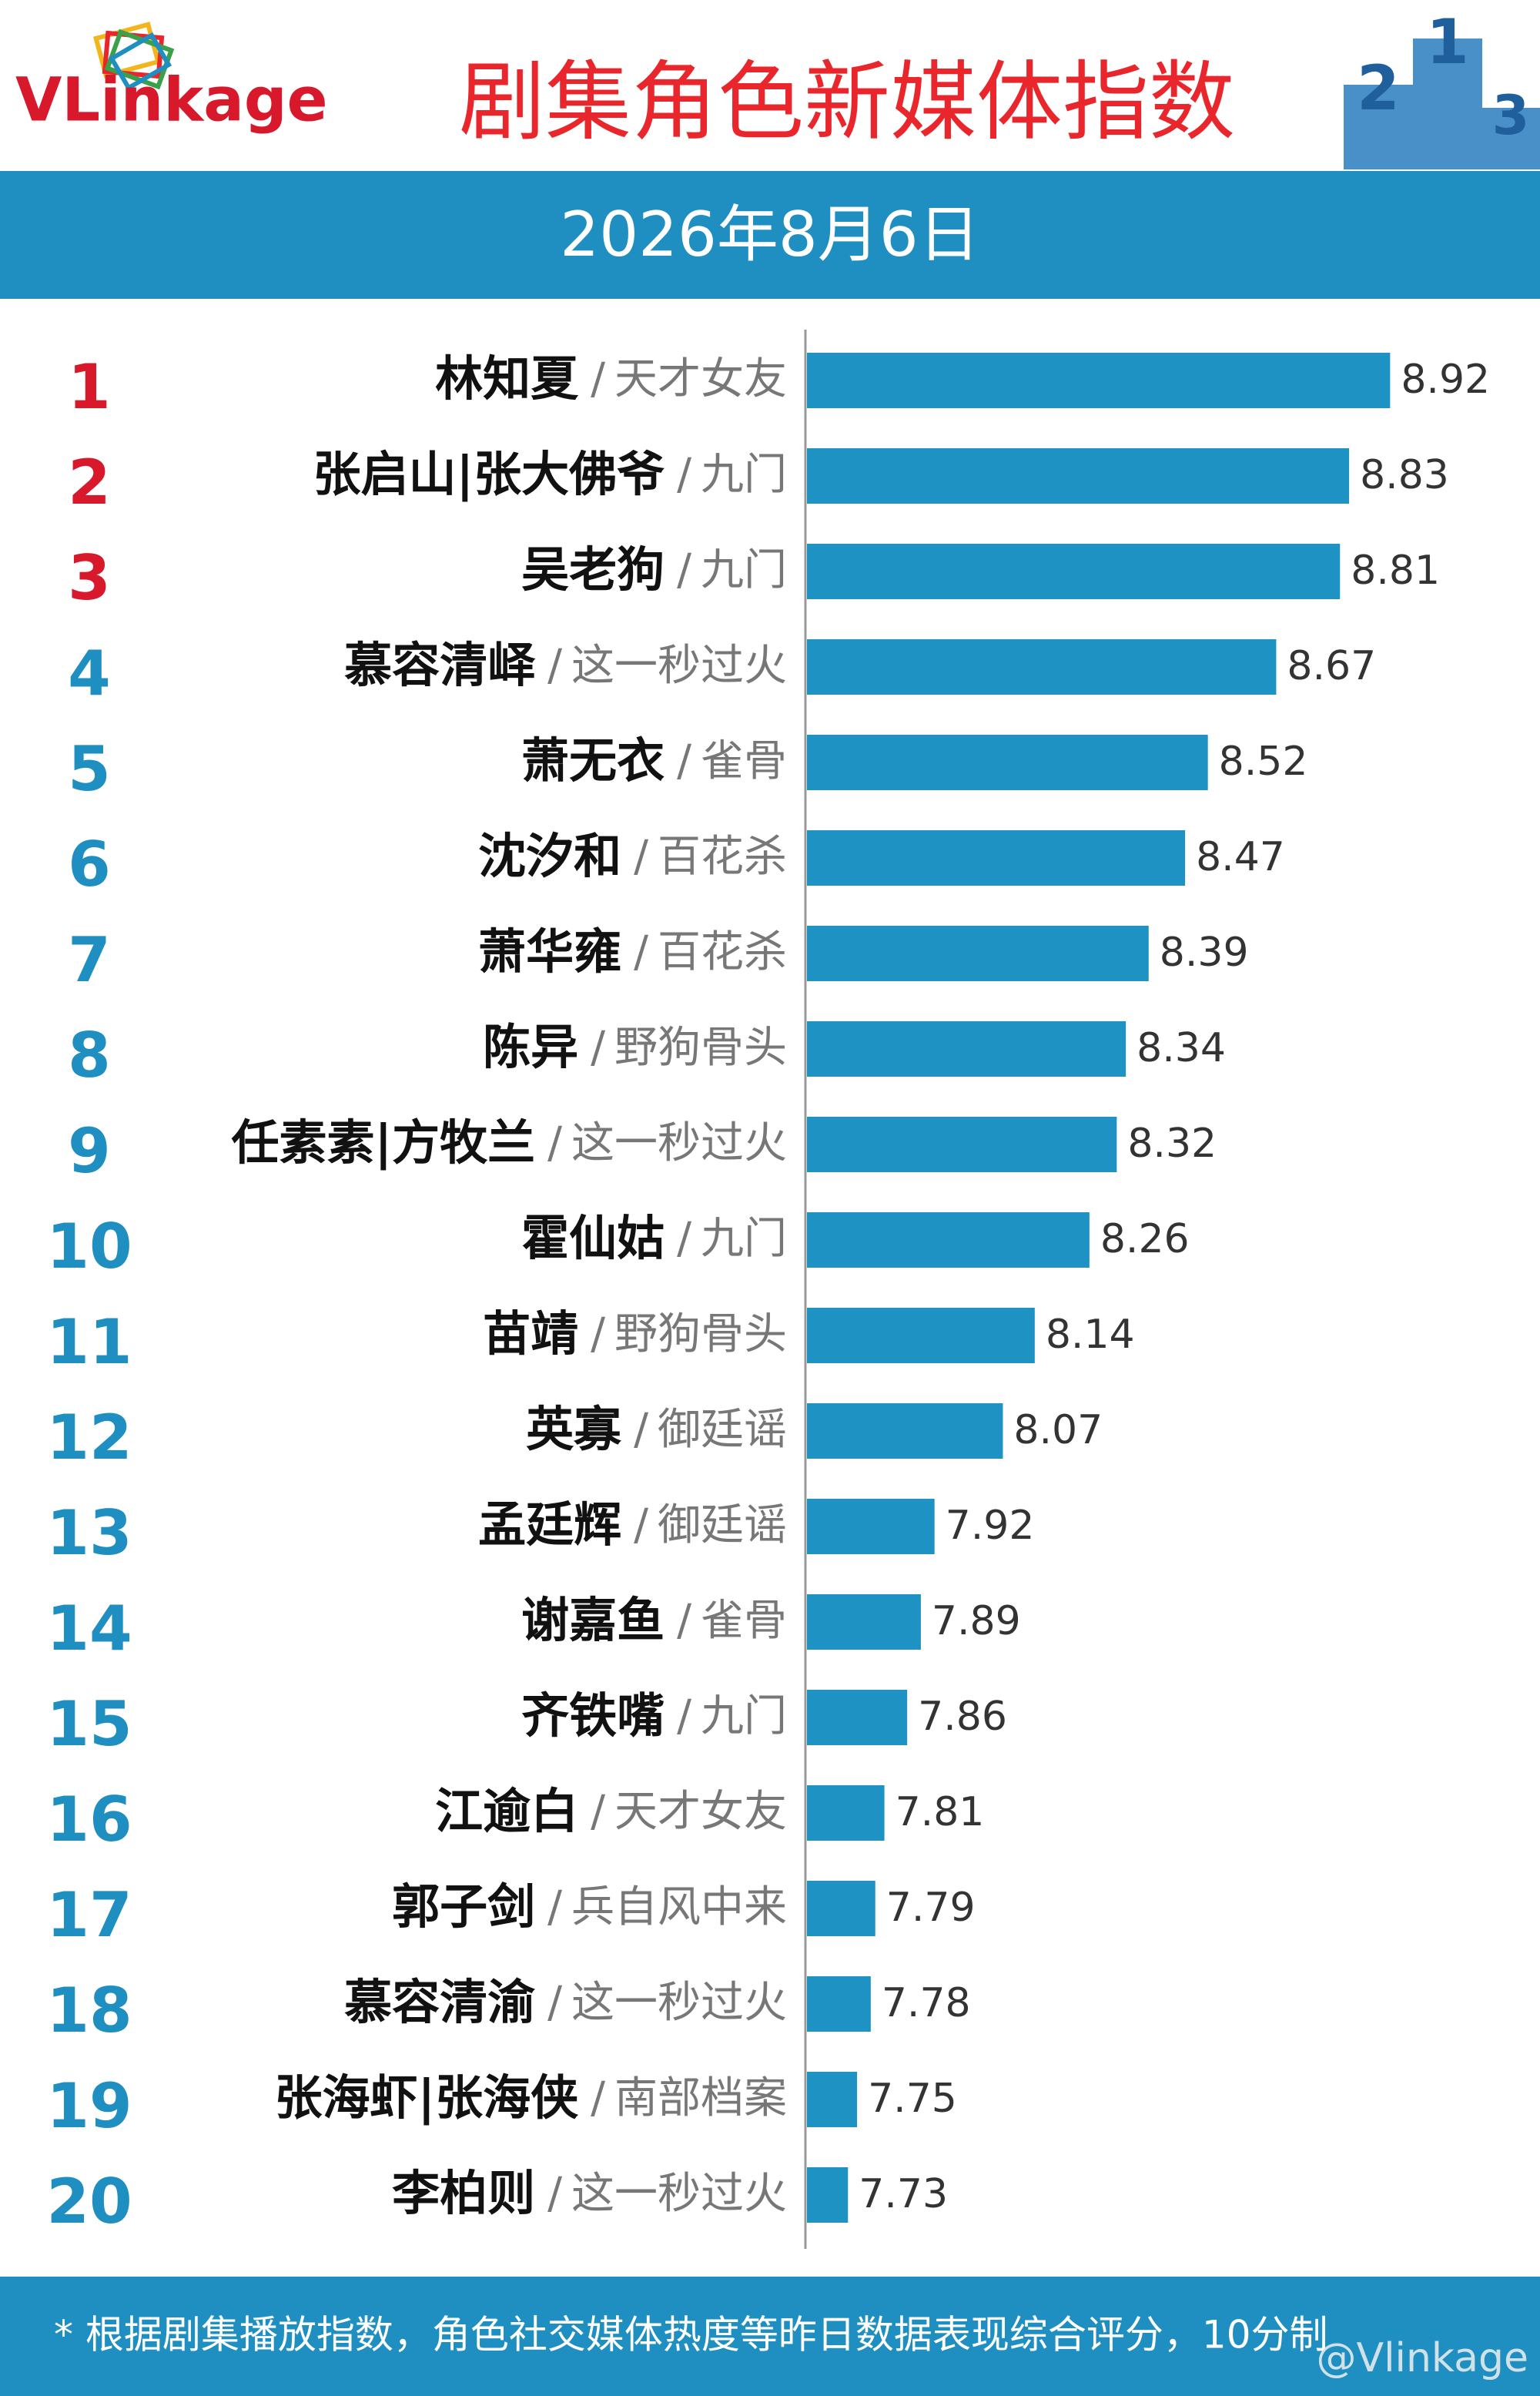  I want to click on category-label: 英寡 / 御廷谣, so click(656, 1429).